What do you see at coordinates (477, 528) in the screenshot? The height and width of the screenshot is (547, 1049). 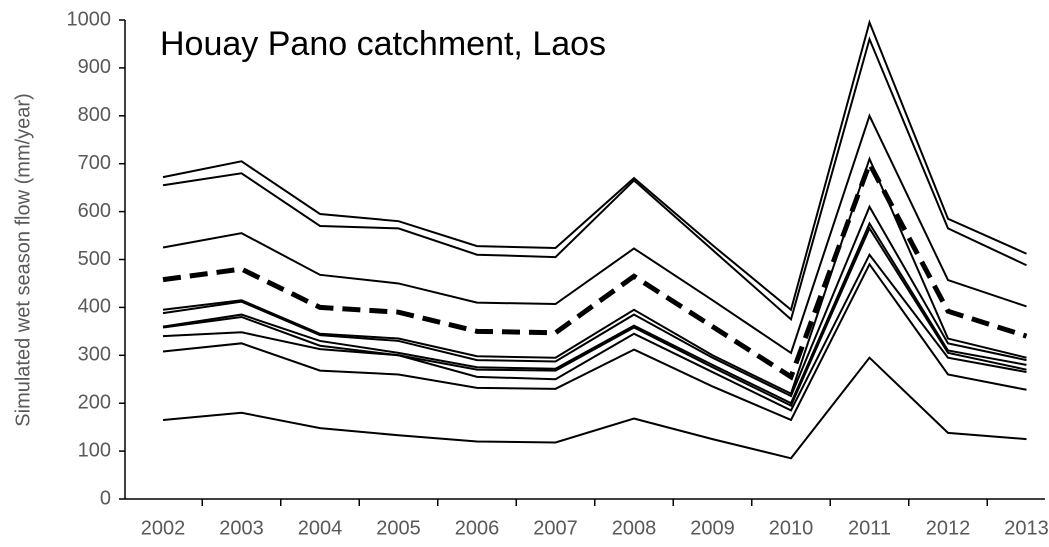 I see `x-tick-label: 2006` at bounding box center [477, 528].